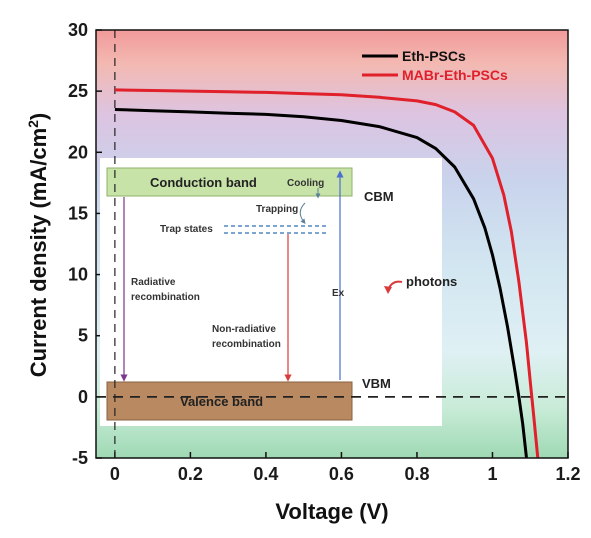 The width and height of the screenshot is (591, 538). I want to click on nonradiative-label-2: recombination, so click(246, 344).